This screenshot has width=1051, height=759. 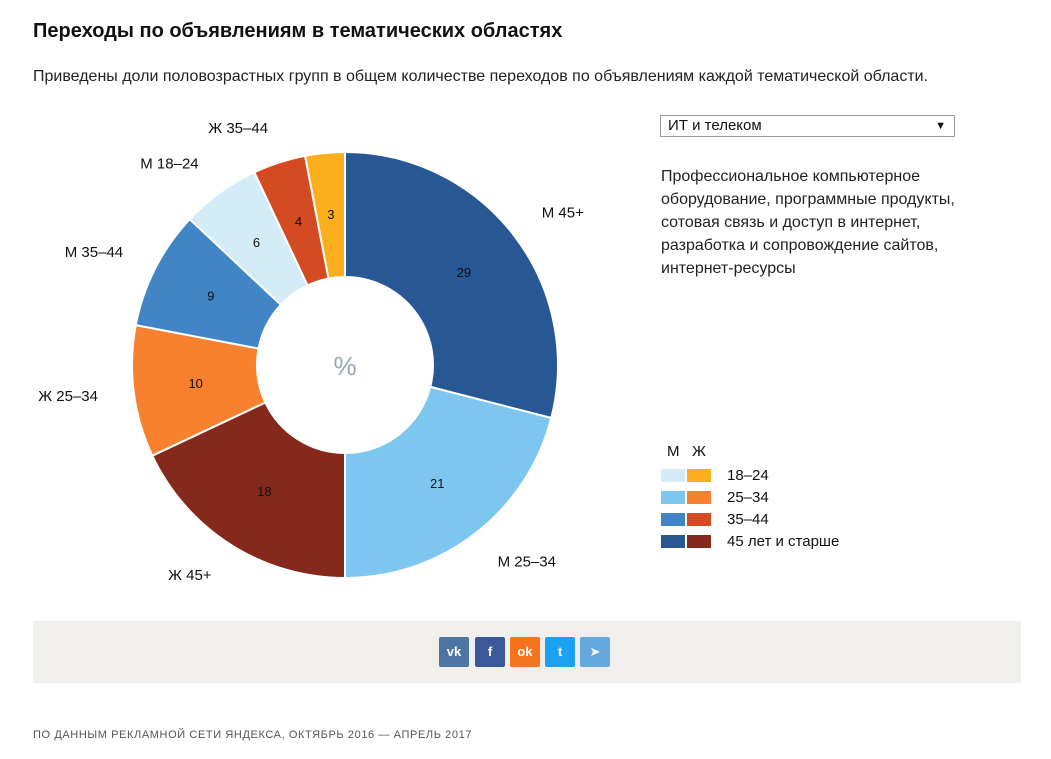 I want to click on category-select: ИТ и телеком ▼, so click(x=807, y=126).